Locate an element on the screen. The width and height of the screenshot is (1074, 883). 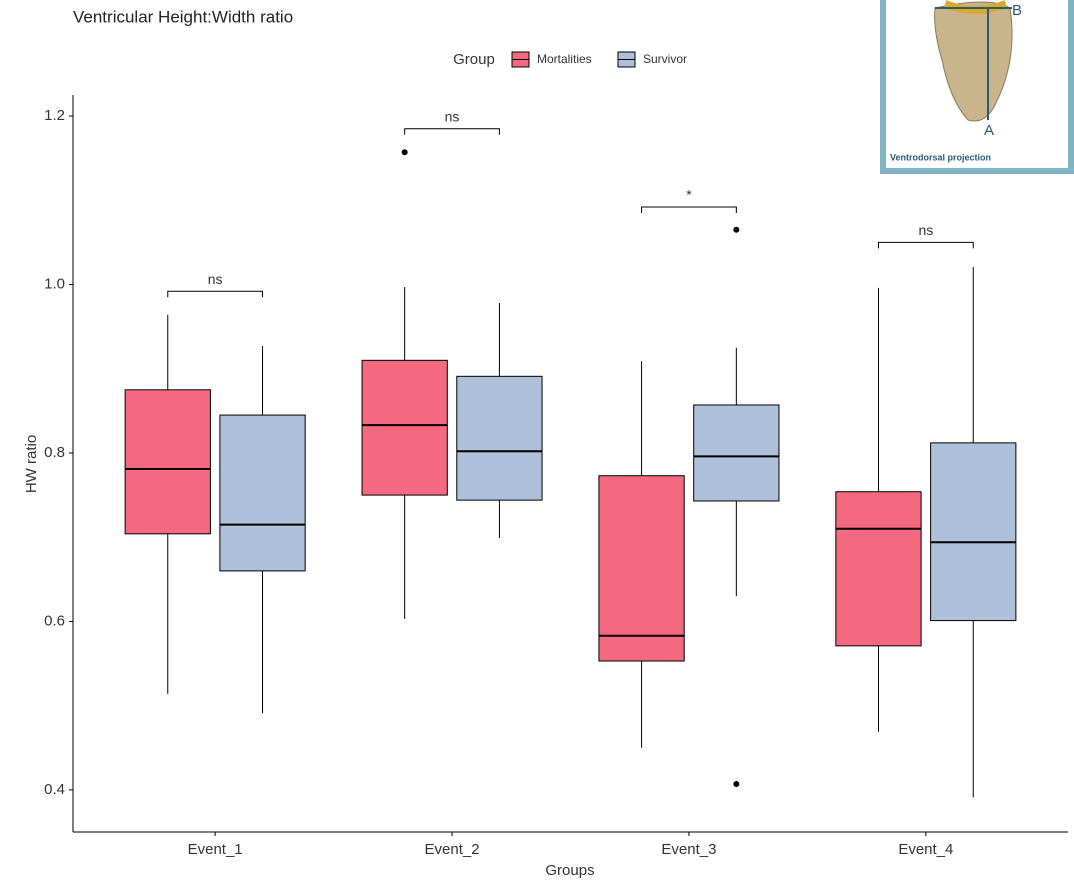
y-tick-label: 1.2 is located at coordinates (54, 115).